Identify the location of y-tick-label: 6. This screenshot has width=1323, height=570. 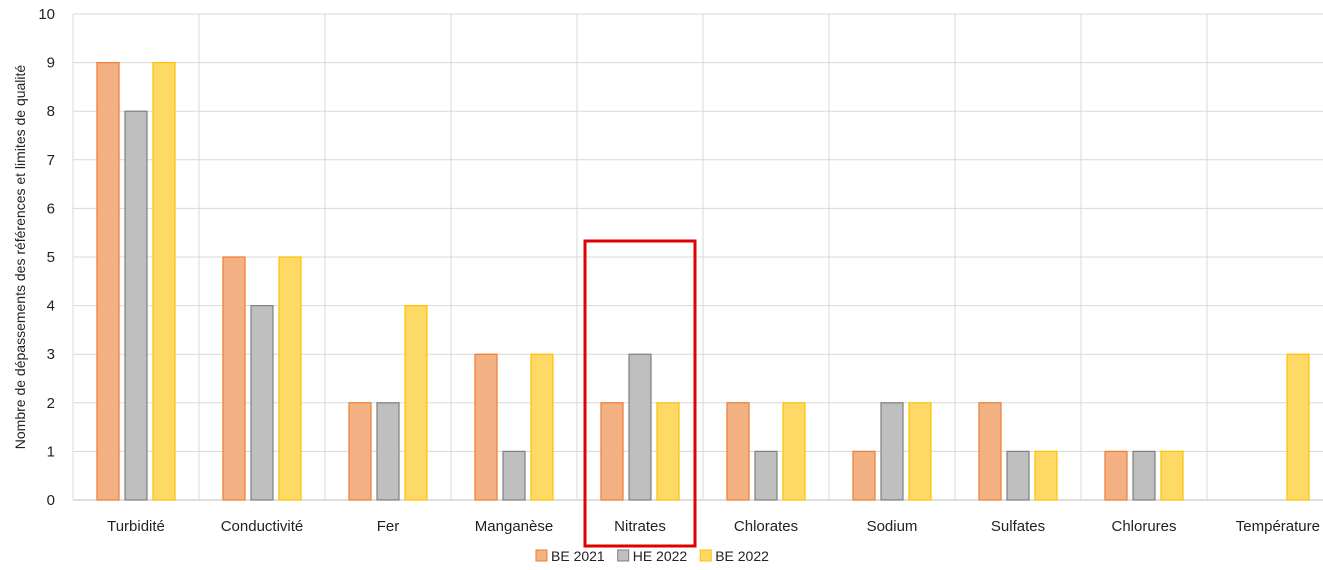
(51, 208).